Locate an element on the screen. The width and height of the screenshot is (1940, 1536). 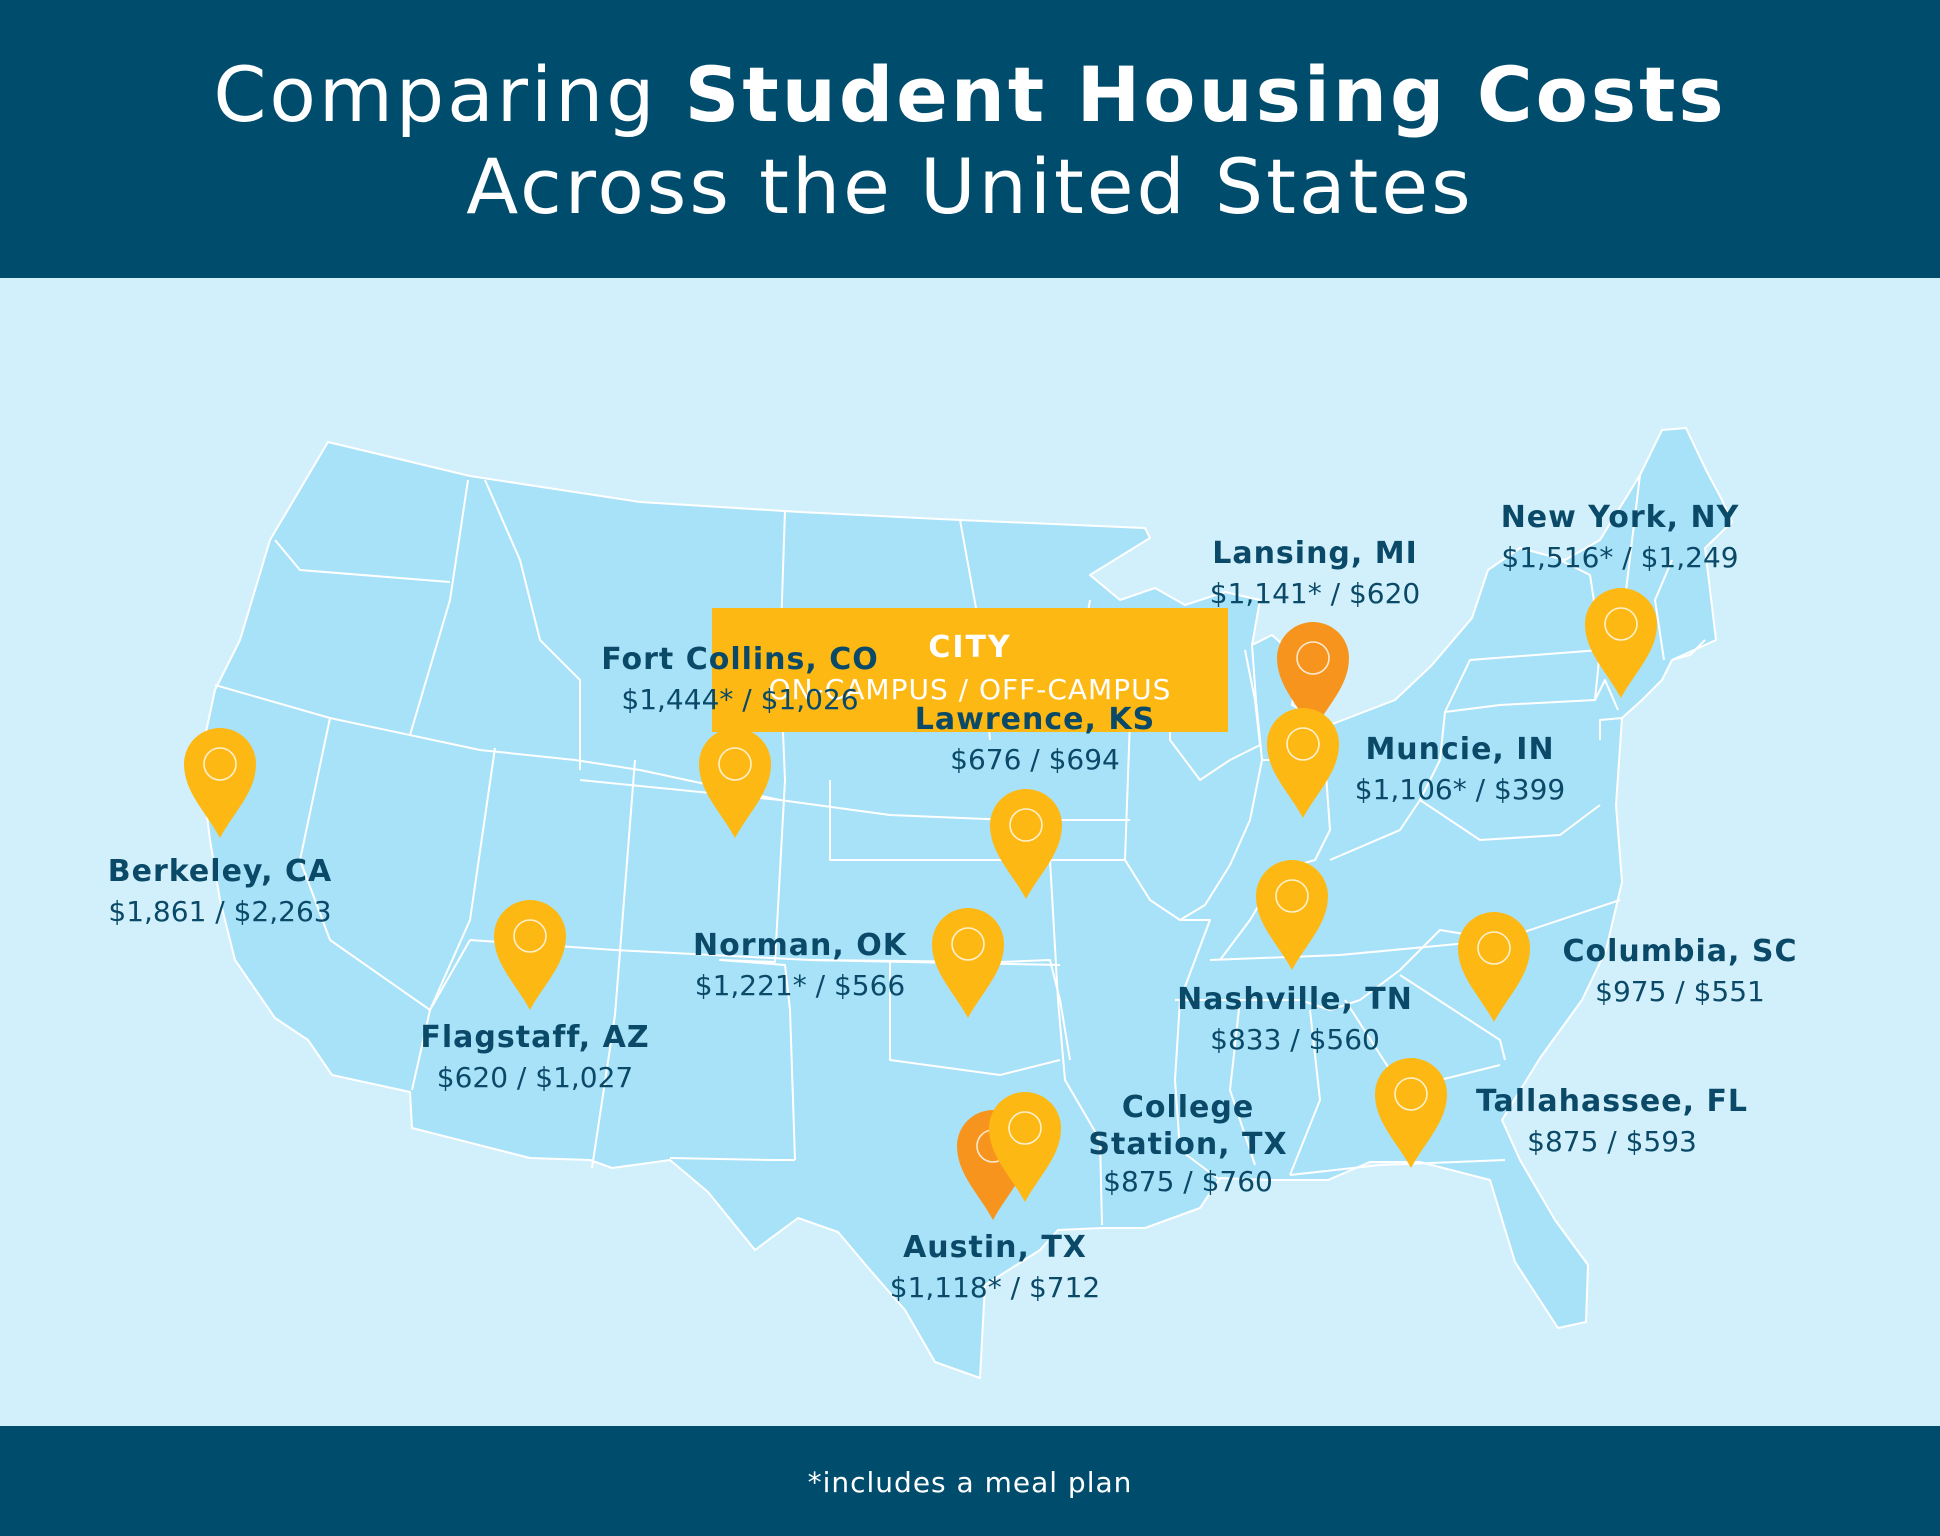
city-name: Austin, TX is located at coordinates (995, 1247).